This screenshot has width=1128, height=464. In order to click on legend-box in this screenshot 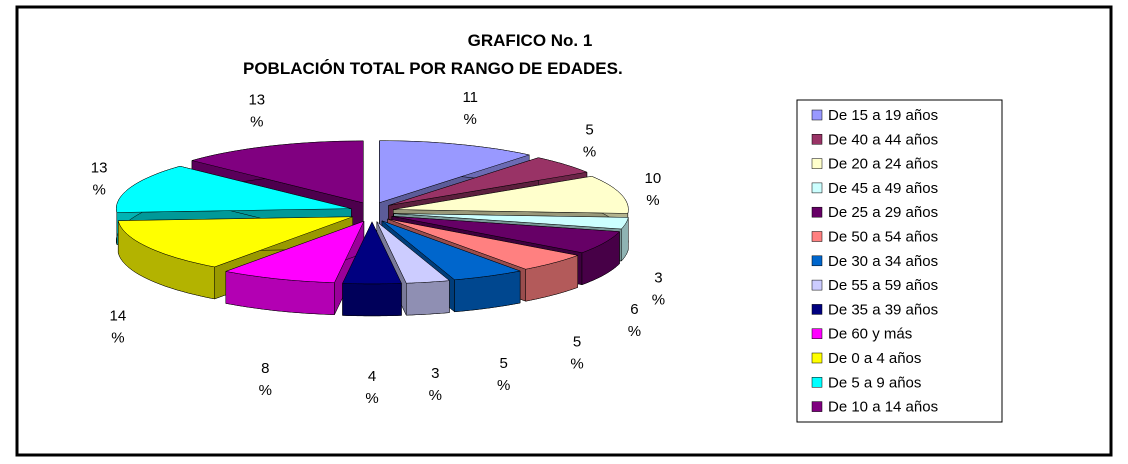, I will do `click(899, 261)`.